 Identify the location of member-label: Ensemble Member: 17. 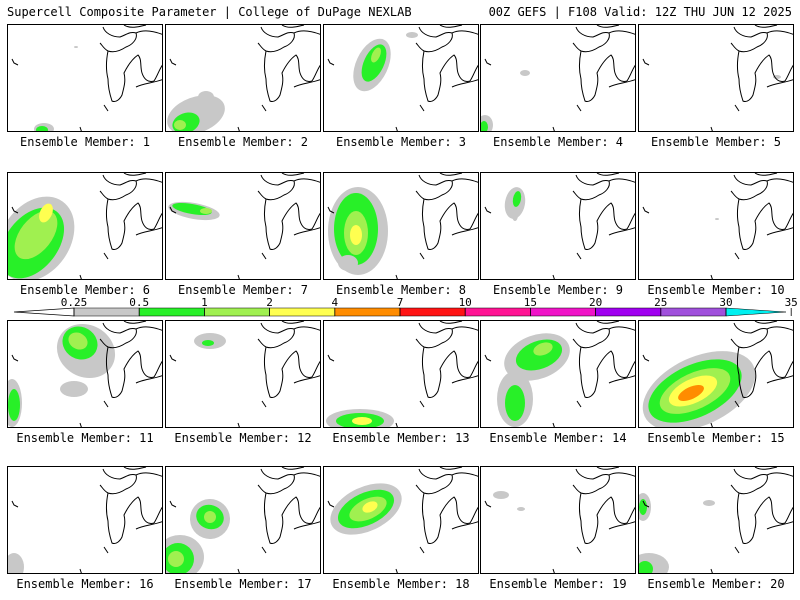
(243, 584).